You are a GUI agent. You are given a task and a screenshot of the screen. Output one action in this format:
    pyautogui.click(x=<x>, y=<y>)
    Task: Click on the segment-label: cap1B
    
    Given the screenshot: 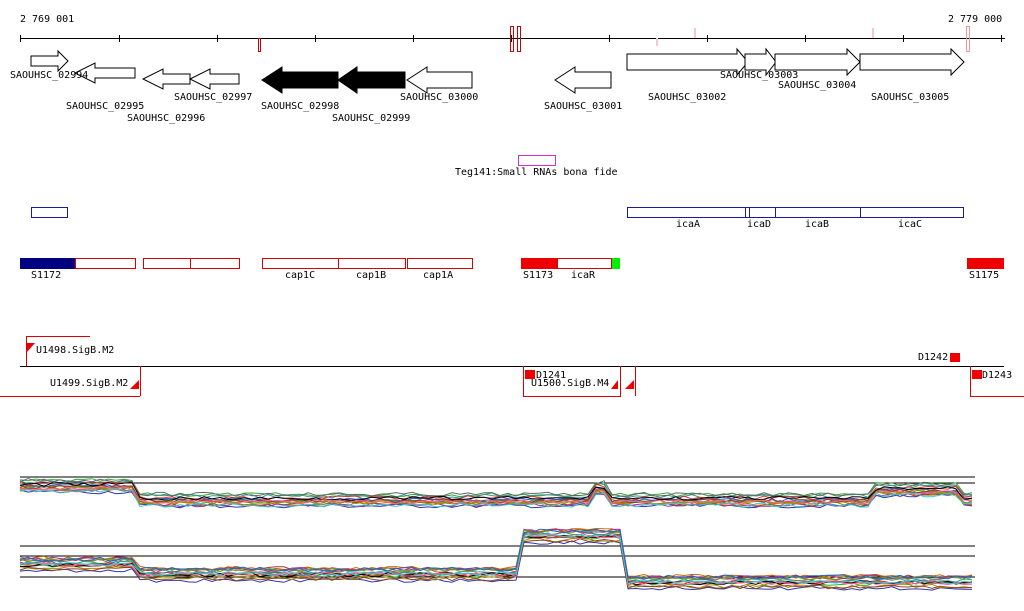 What is the action you would take?
    pyautogui.click(x=371, y=275)
    